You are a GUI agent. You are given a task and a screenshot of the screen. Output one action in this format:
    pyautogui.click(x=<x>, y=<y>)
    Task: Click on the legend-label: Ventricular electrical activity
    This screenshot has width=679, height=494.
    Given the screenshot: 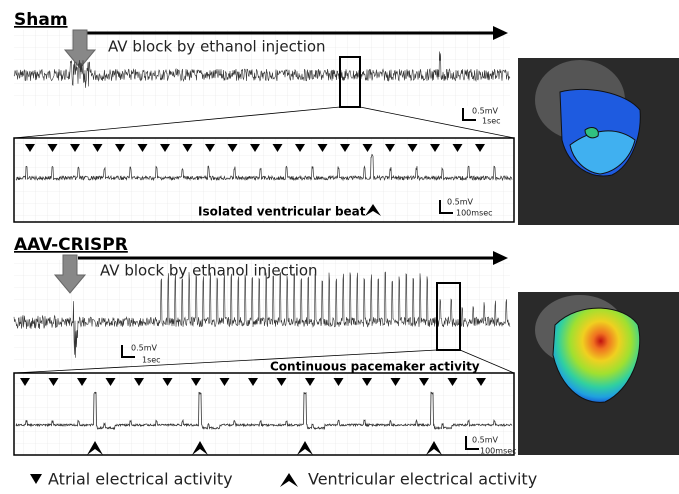 What is the action you would take?
    pyautogui.click(x=422, y=479)
    